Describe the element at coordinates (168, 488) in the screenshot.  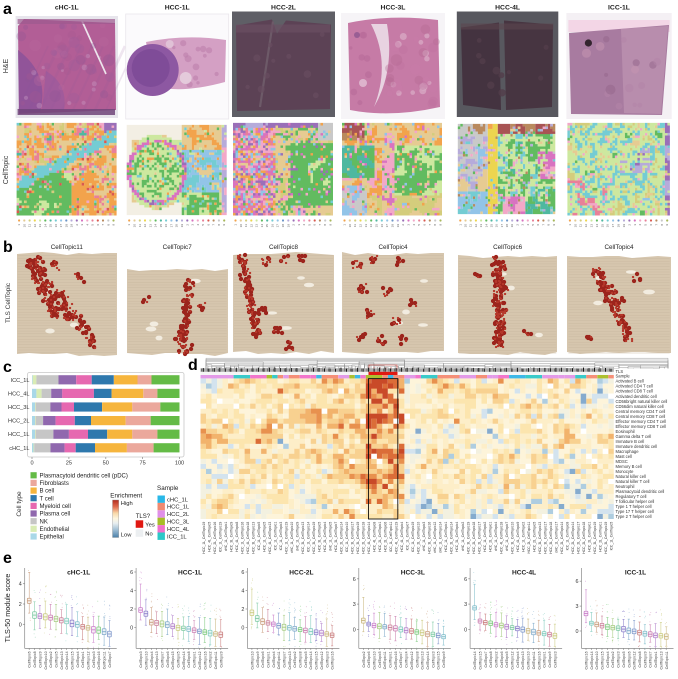
I see `svg-text: Sample` at that location.